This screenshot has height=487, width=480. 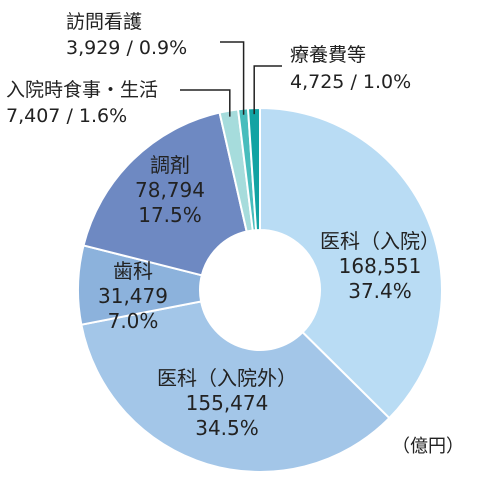 I want to click on label-ryoyohi-value: 4,725, so click(x=317, y=82).